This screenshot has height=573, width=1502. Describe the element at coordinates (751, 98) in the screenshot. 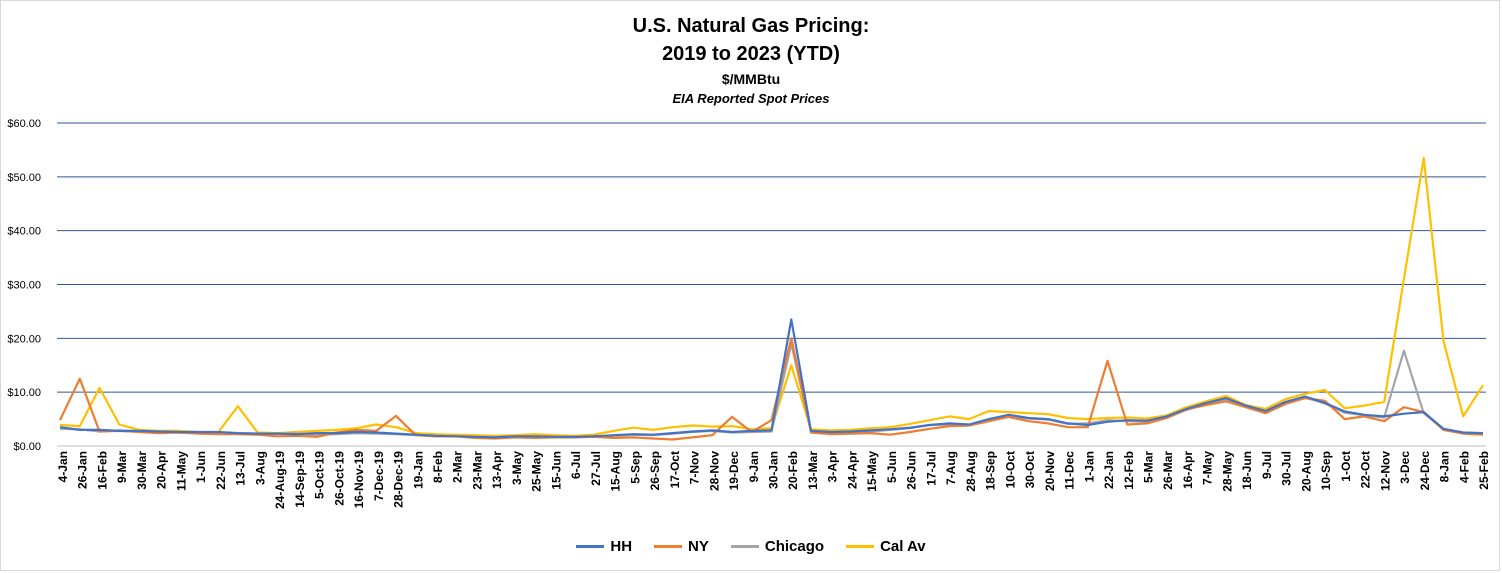

I see `chart-subtitle: EIA Reported Spot Prices` at that location.